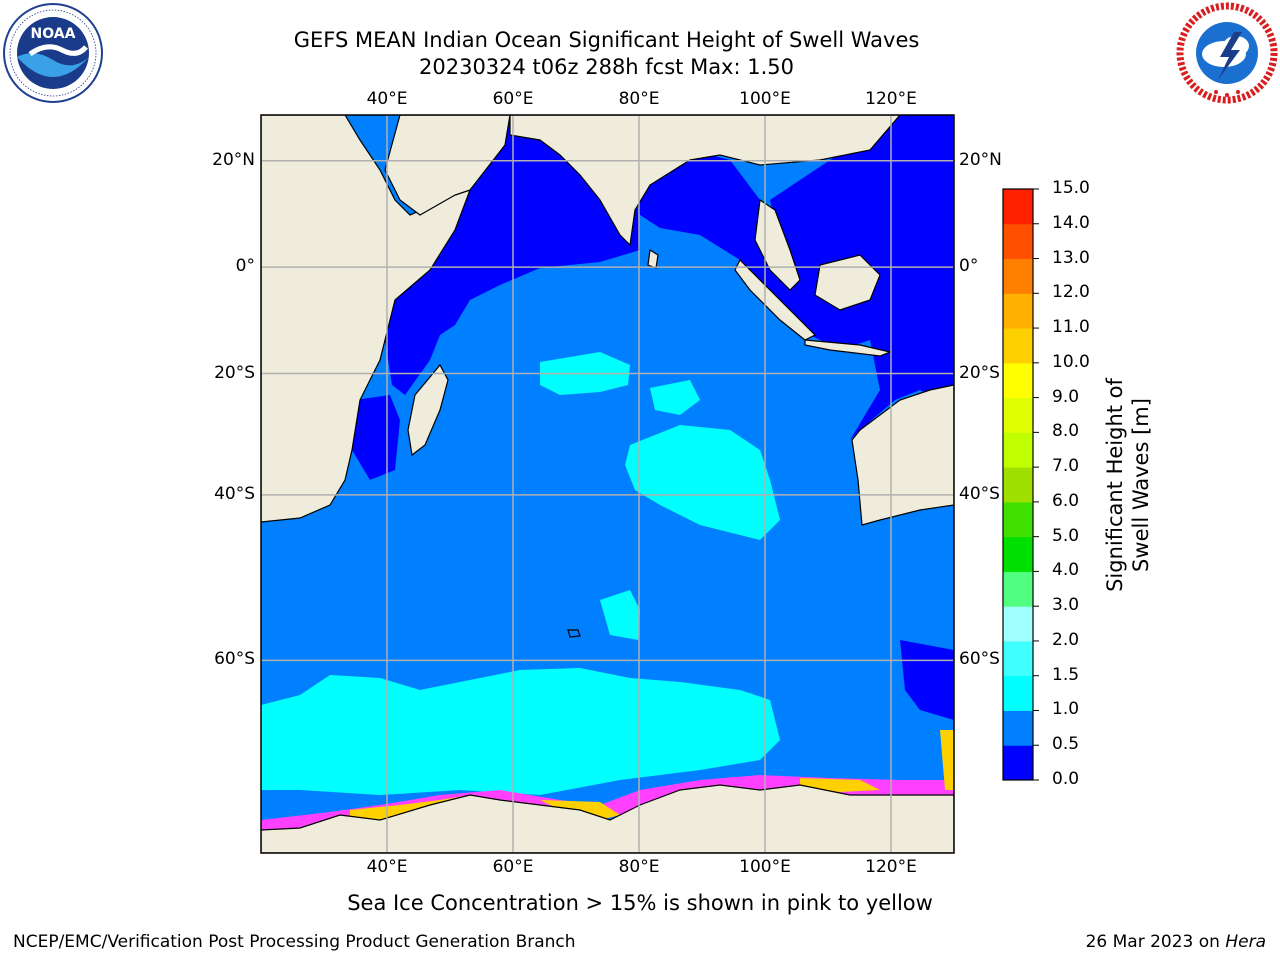 Image resolution: width=1280 pixels, height=960 pixels. I want to click on madagascar, so click(428, 410).